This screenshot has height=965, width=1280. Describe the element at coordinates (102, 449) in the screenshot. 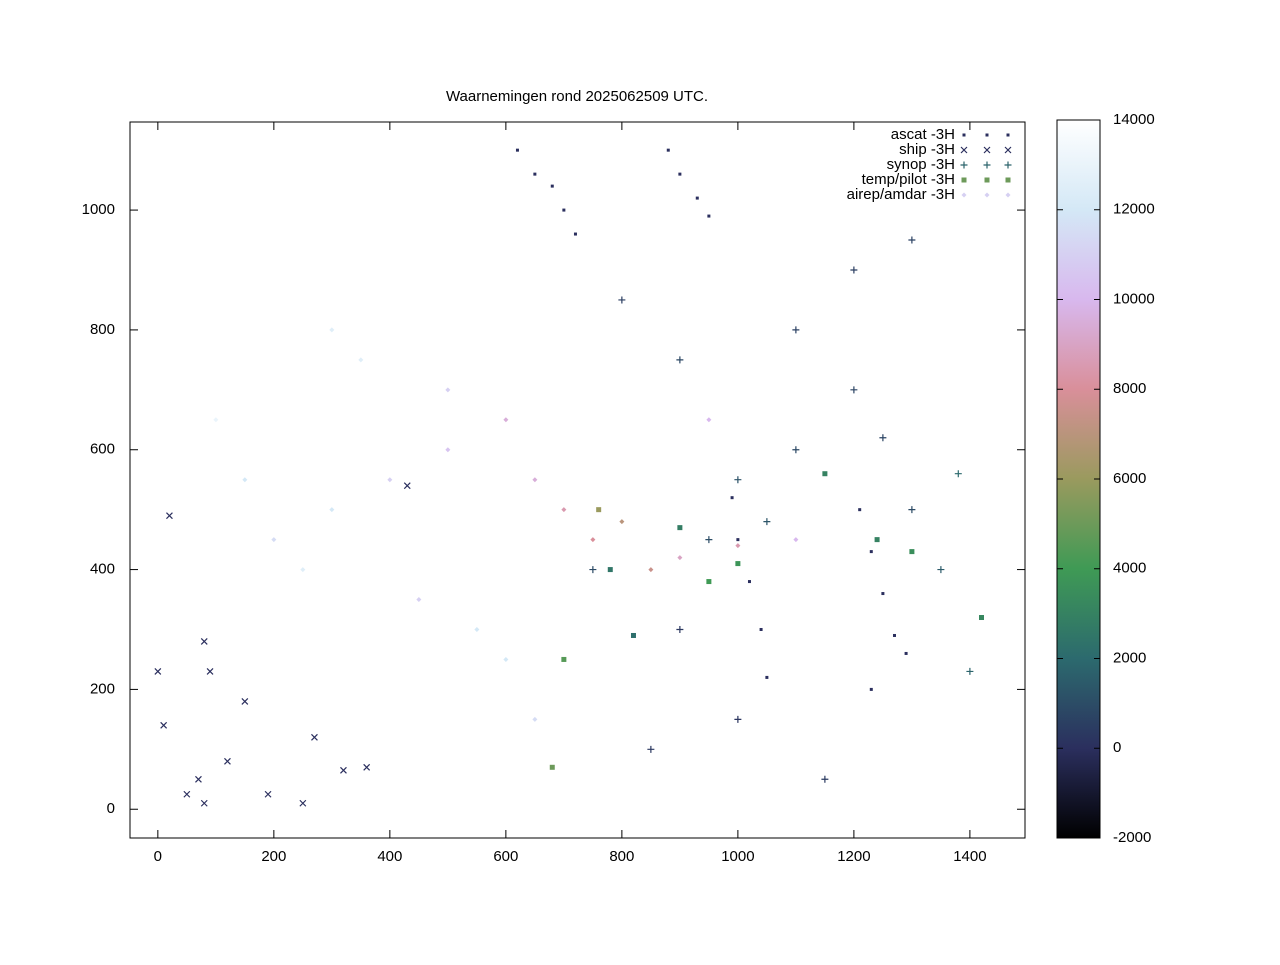

I see `y-tick-label: 600` at that location.